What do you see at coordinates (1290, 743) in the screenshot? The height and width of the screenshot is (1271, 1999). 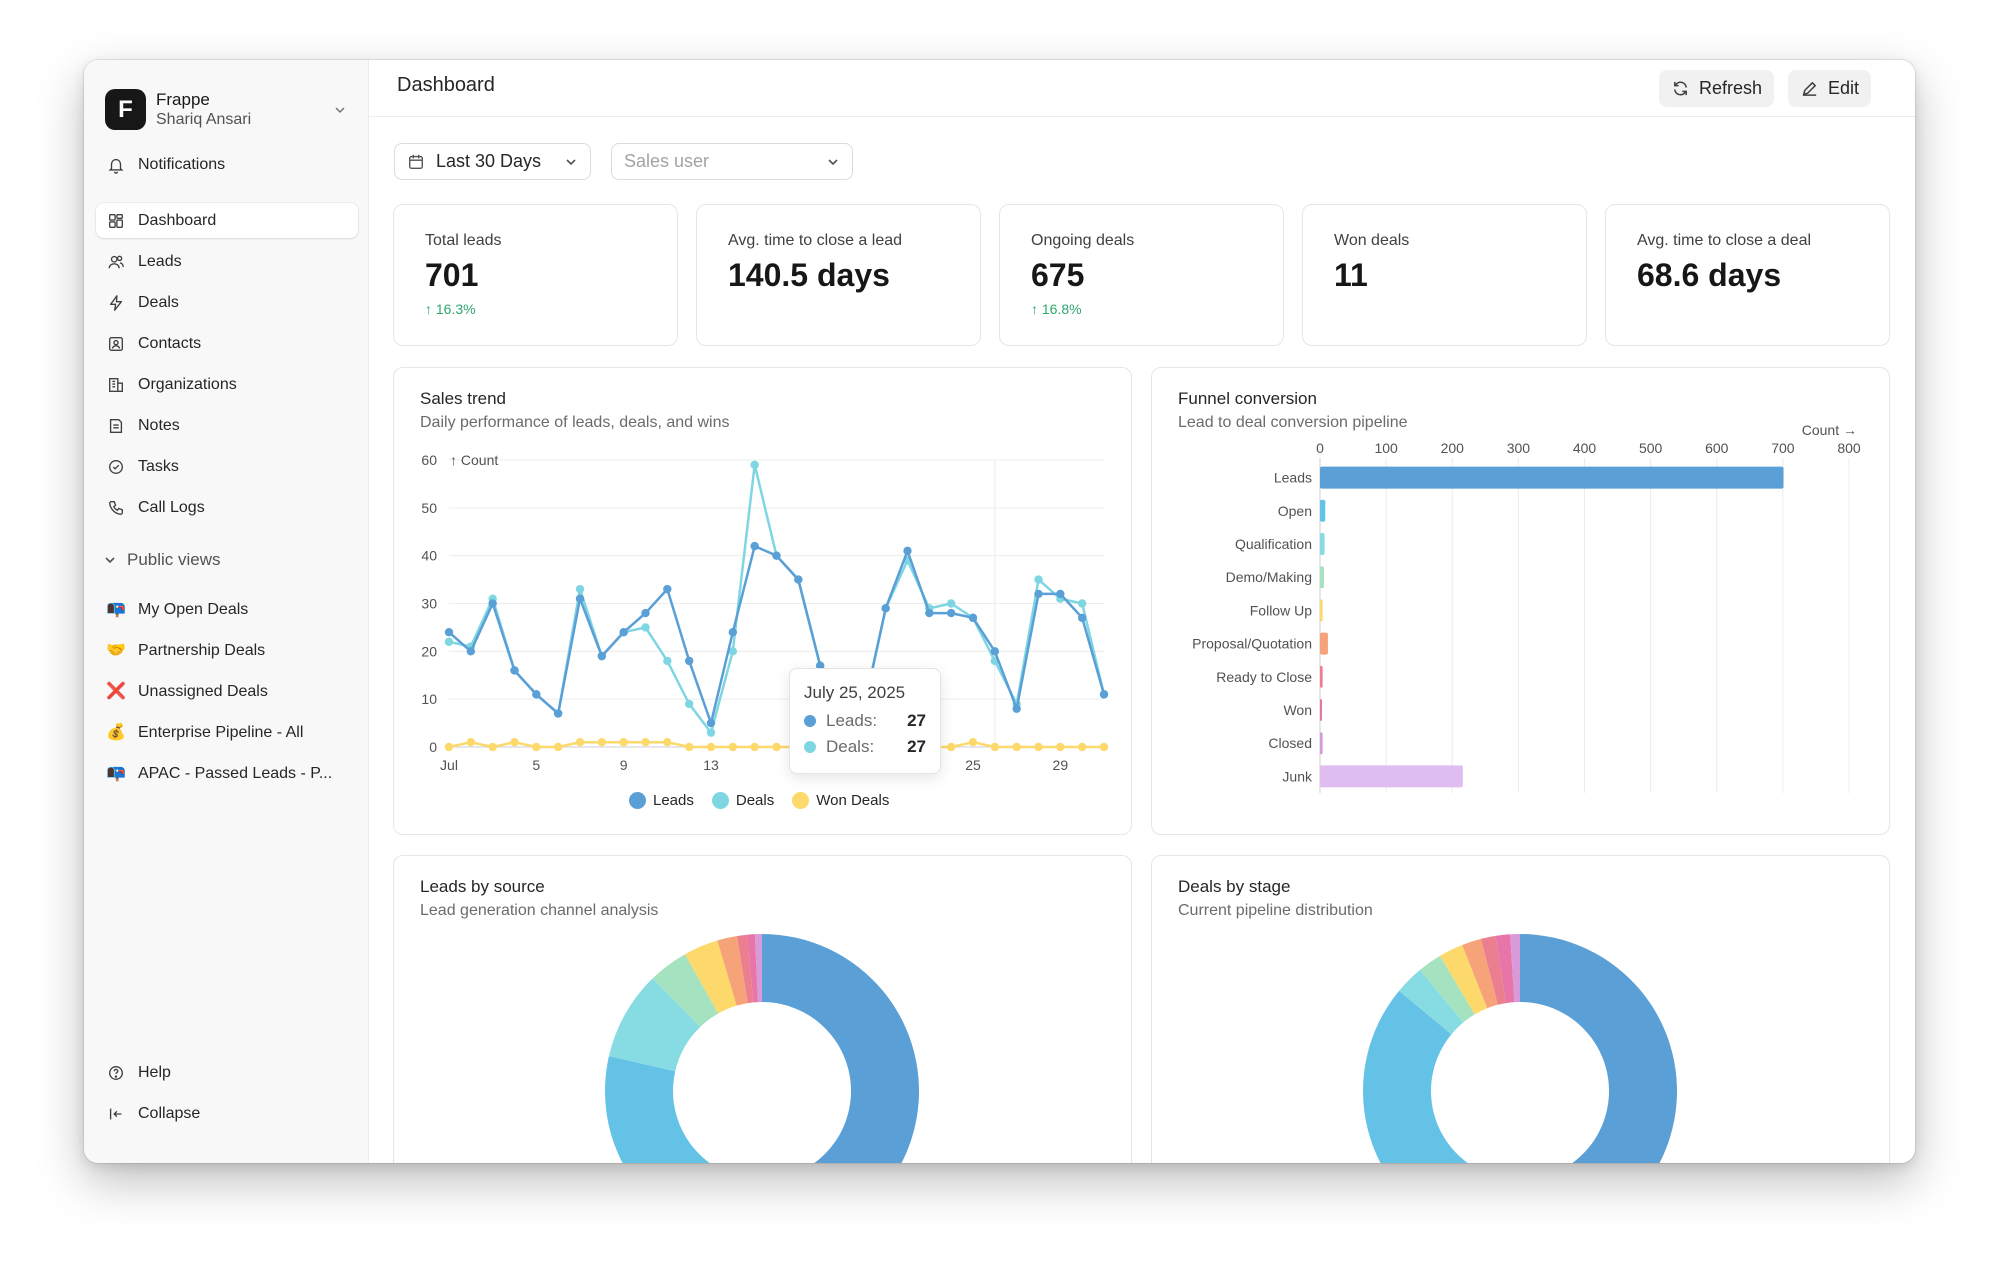 I see `category-label: Closed` at bounding box center [1290, 743].